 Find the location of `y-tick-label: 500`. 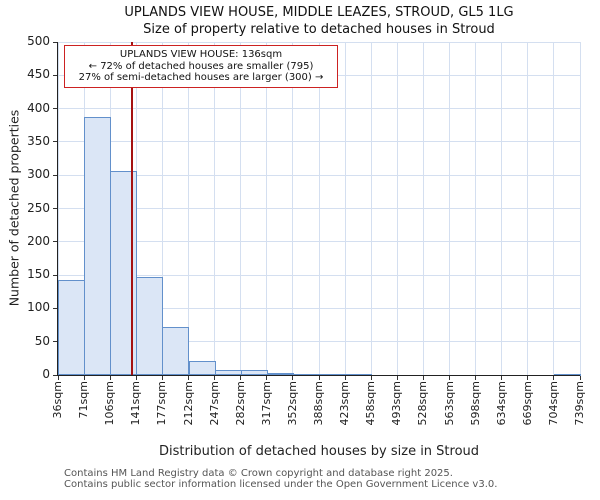

y-tick-label: 500 is located at coordinates (38, 41).